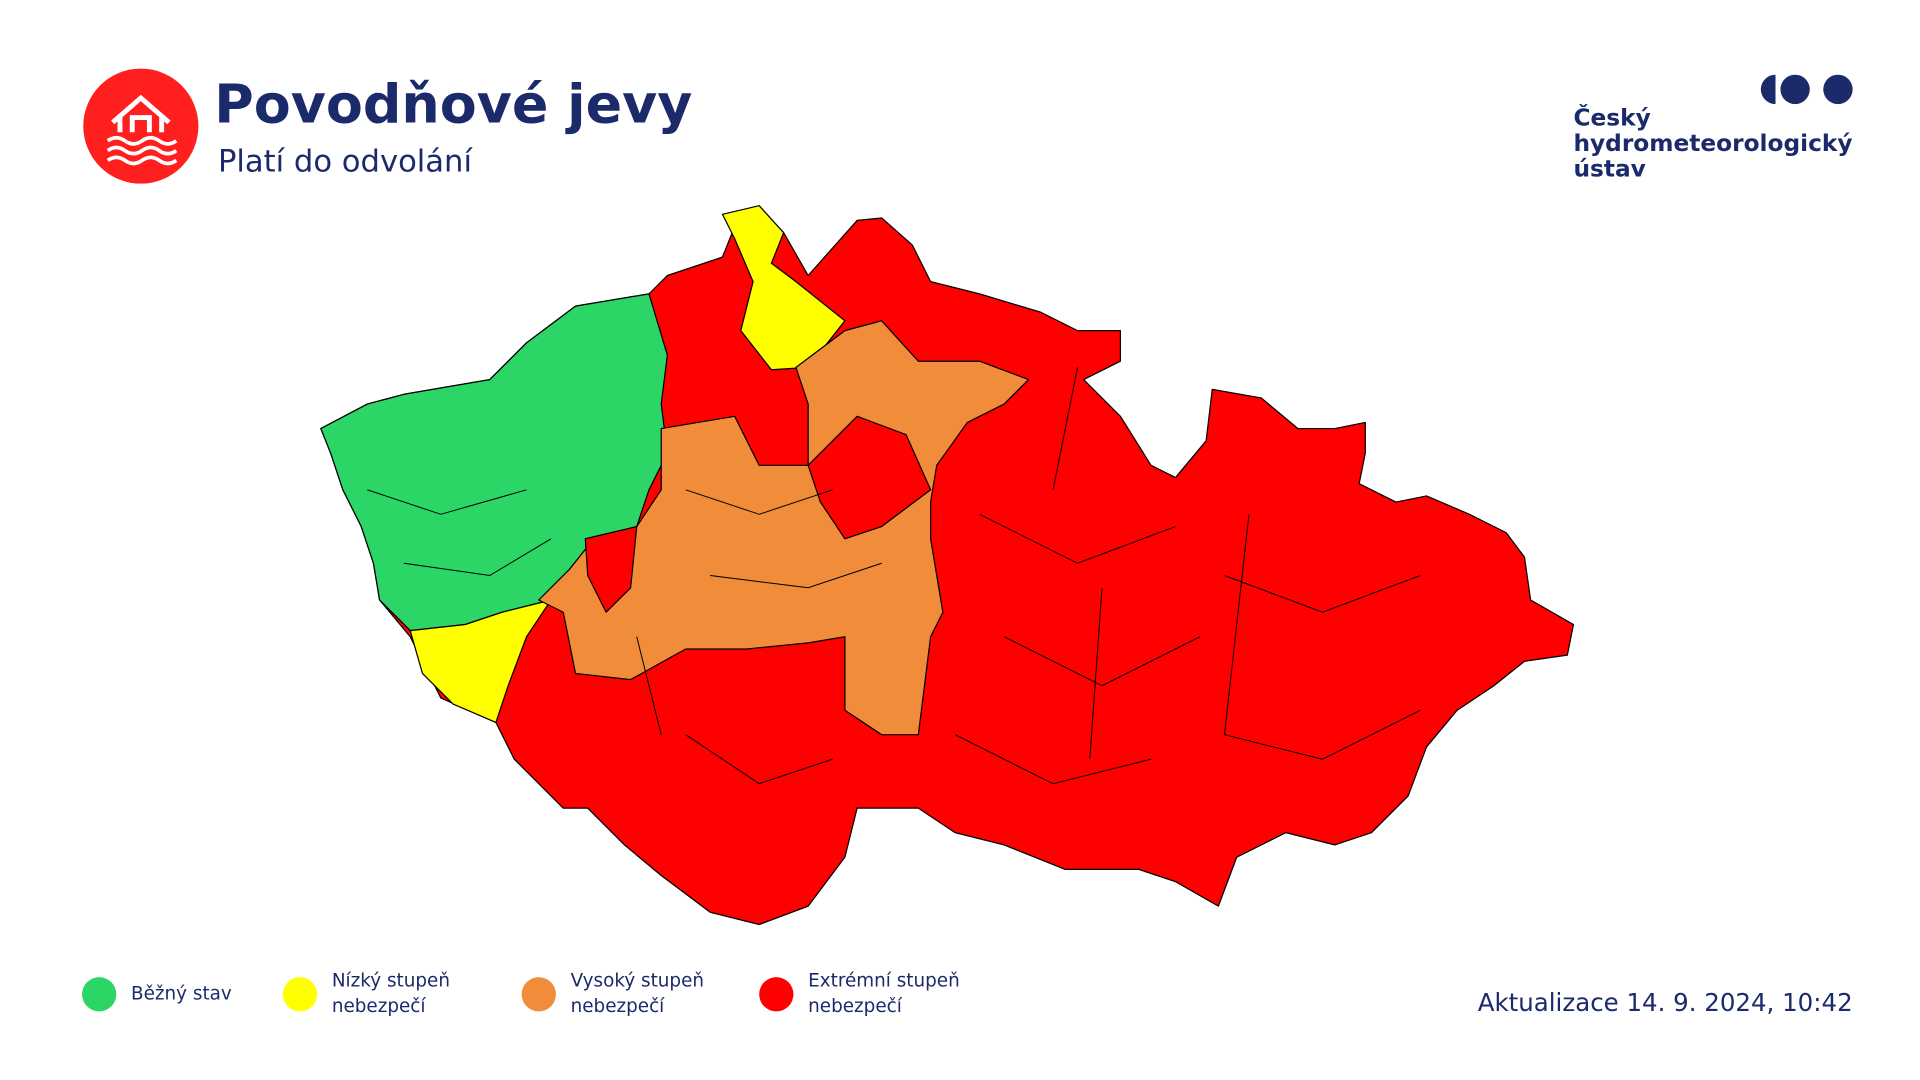  I want to click on logo-text: ústav, so click(1609, 169).